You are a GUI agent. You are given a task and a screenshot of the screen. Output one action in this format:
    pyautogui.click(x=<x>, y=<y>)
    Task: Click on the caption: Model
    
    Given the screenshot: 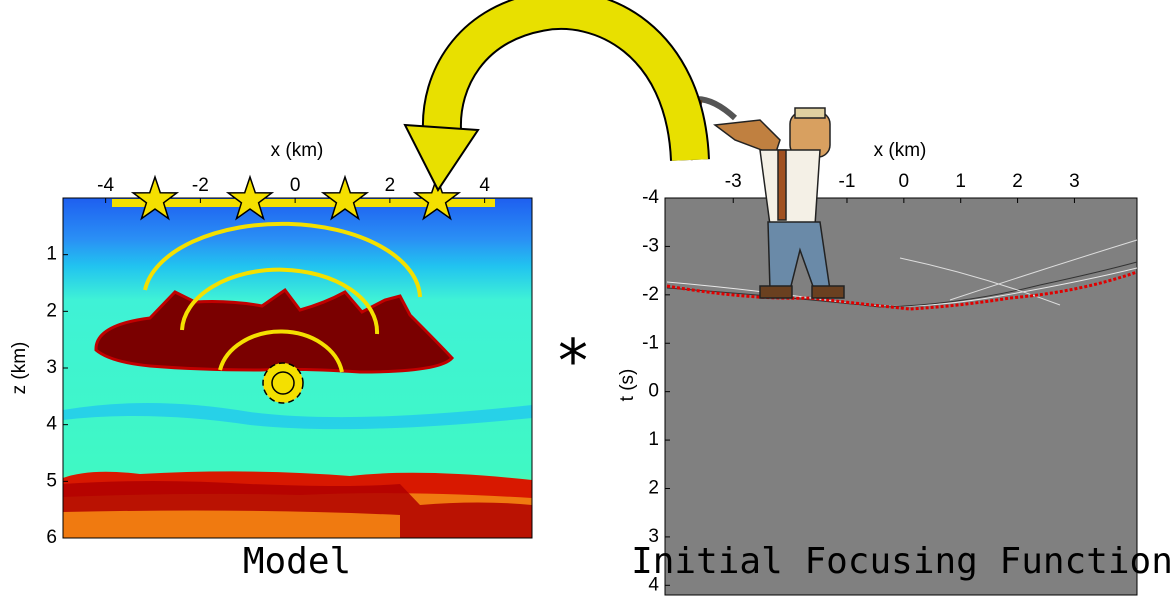 What is the action you would take?
    pyautogui.click(x=297, y=561)
    